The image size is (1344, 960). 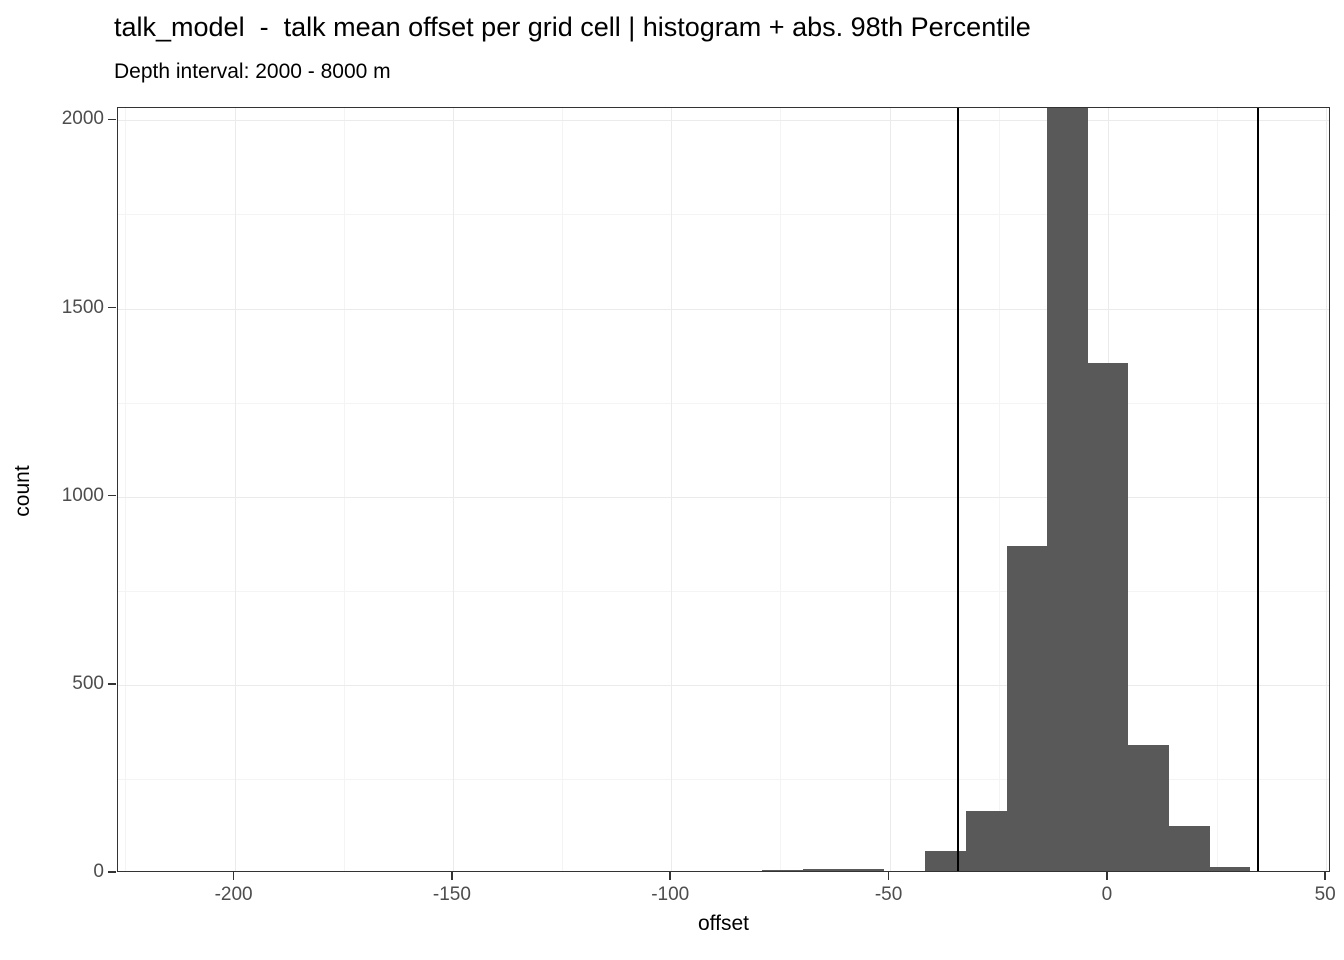 What do you see at coordinates (82, 307) in the screenshot?
I see `y-tick-label: 1500` at bounding box center [82, 307].